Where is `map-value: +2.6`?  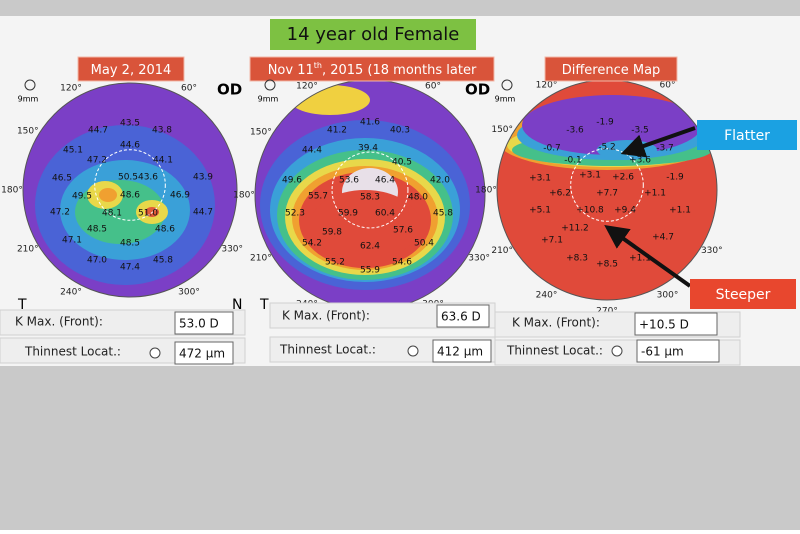
map-value: +2.6 is located at coordinates (623, 178).